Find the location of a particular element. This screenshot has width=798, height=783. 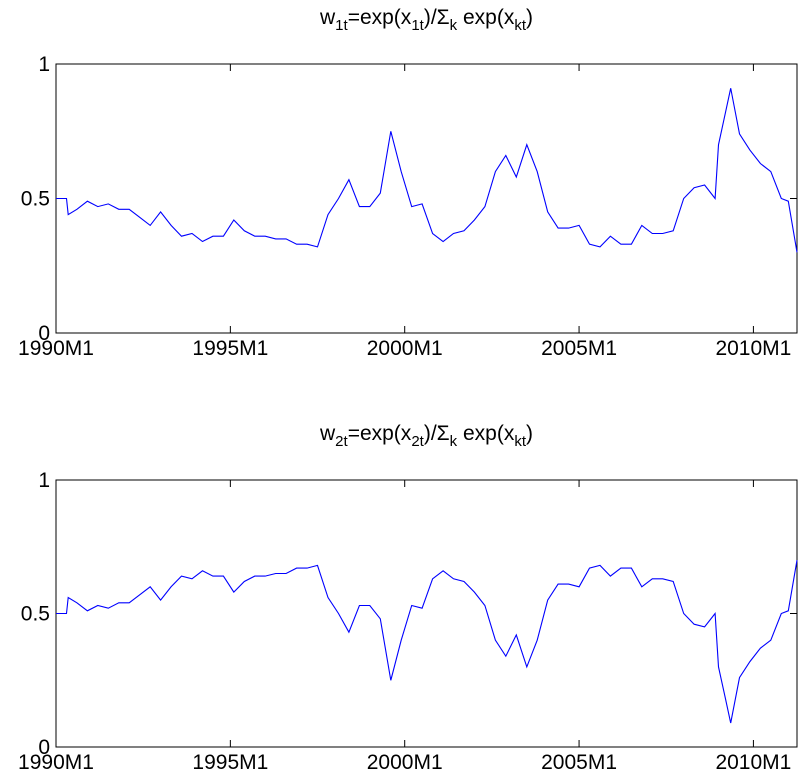

chart-title: w2t=exp(x2t)/Σk exp(xkt) is located at coordinates (426, 436).